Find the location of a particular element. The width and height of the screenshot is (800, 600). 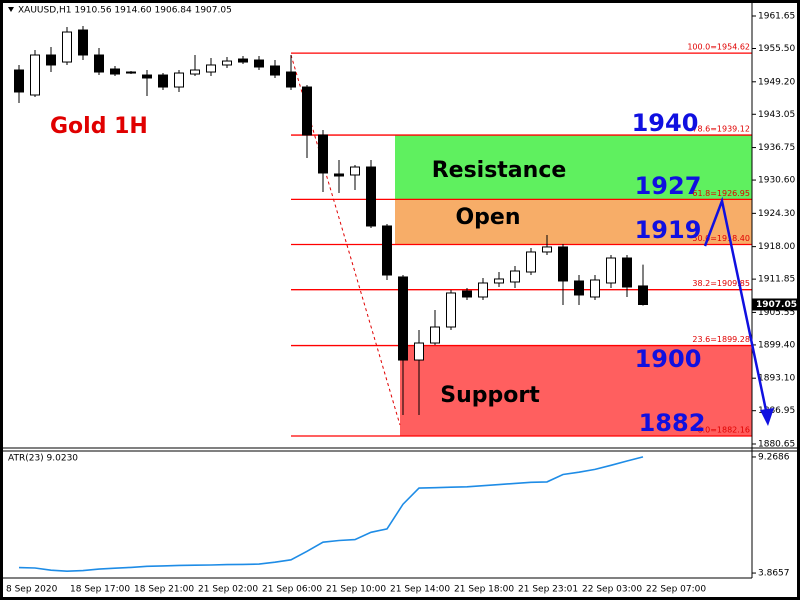

x-tick-label: 21 Sep 18:00 is located at coordinates (484, 590).